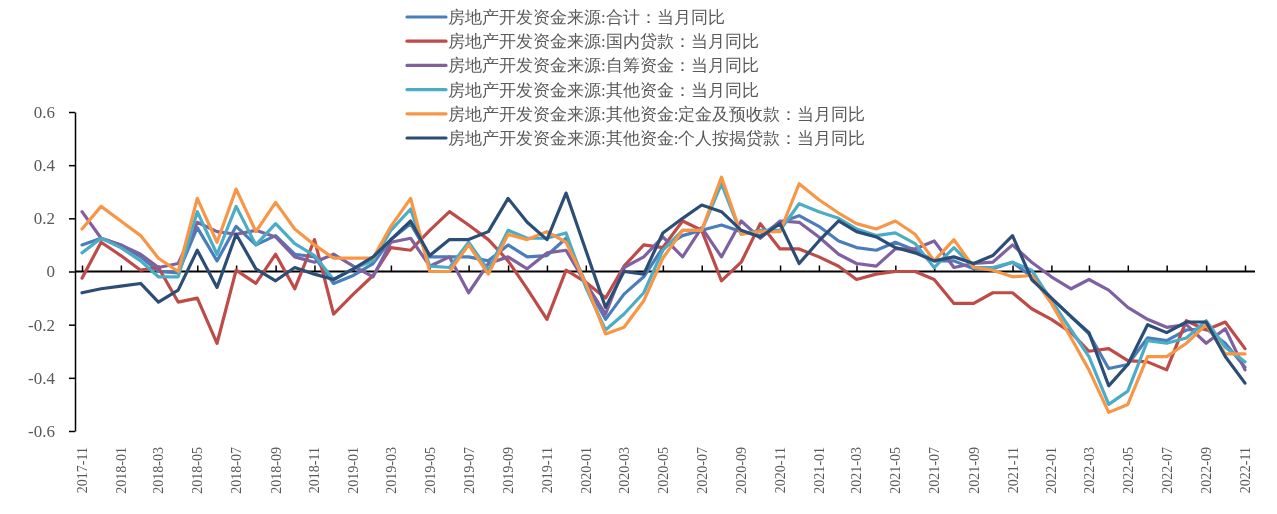  What do you see at coordinates (41, 431) in the screenshot?
I see `y-tick-label: -0.6` at bounding box center [41, 431].